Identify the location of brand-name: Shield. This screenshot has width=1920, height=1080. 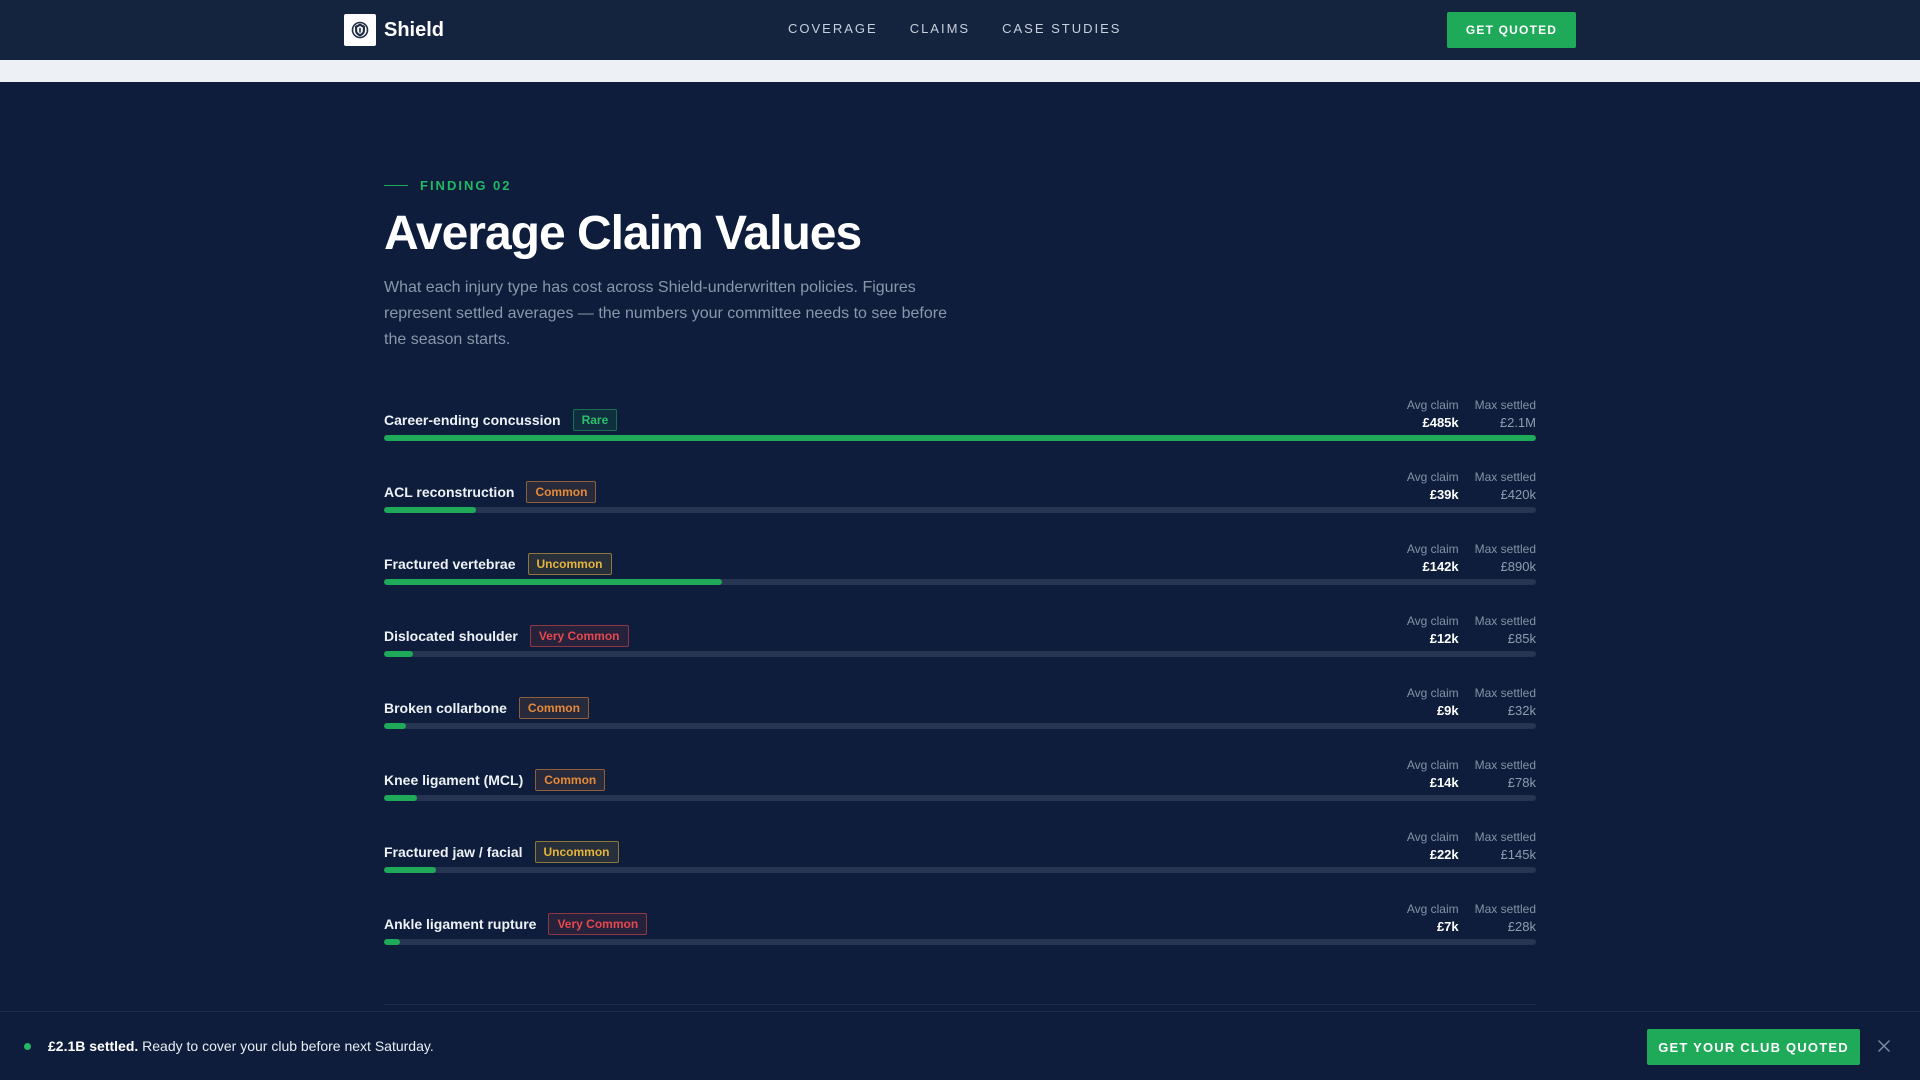
(414, 29).